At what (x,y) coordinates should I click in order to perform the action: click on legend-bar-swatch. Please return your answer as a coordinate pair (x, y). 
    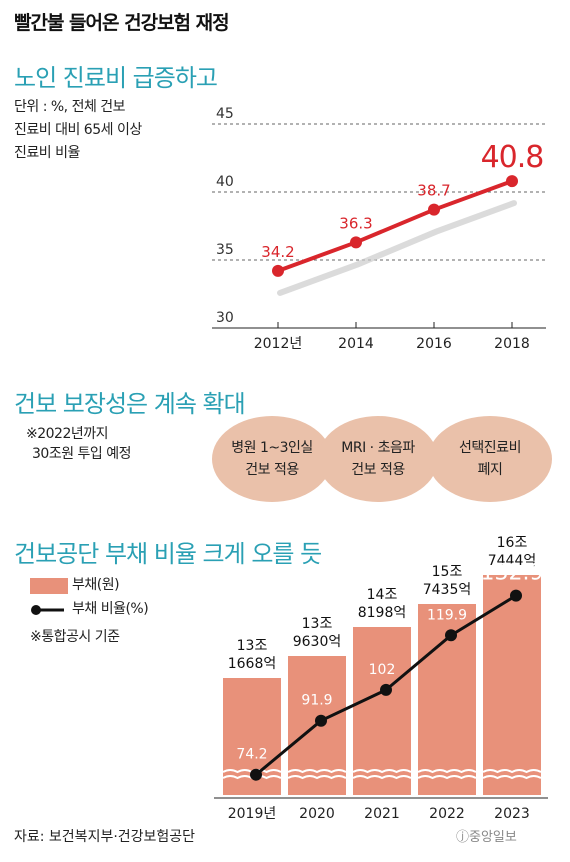
    Looking at the image, I should click on (49, 585).